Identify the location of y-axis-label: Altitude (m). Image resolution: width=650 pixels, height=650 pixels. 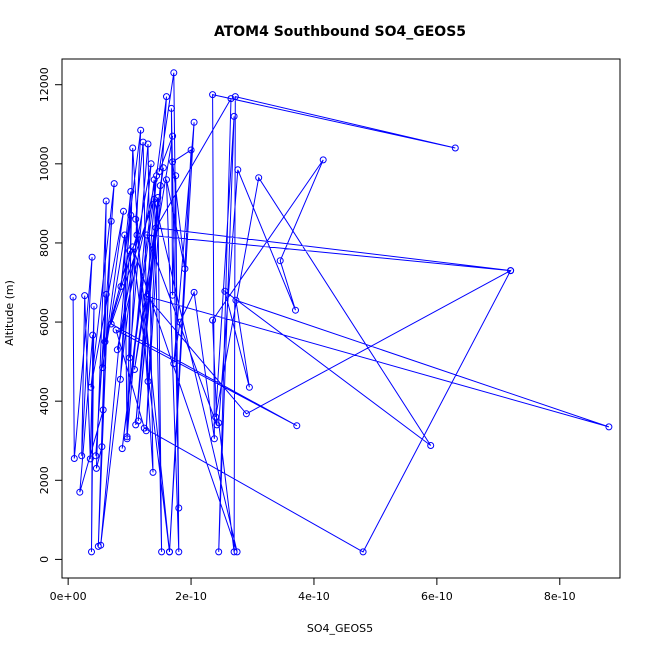
(9, 313).